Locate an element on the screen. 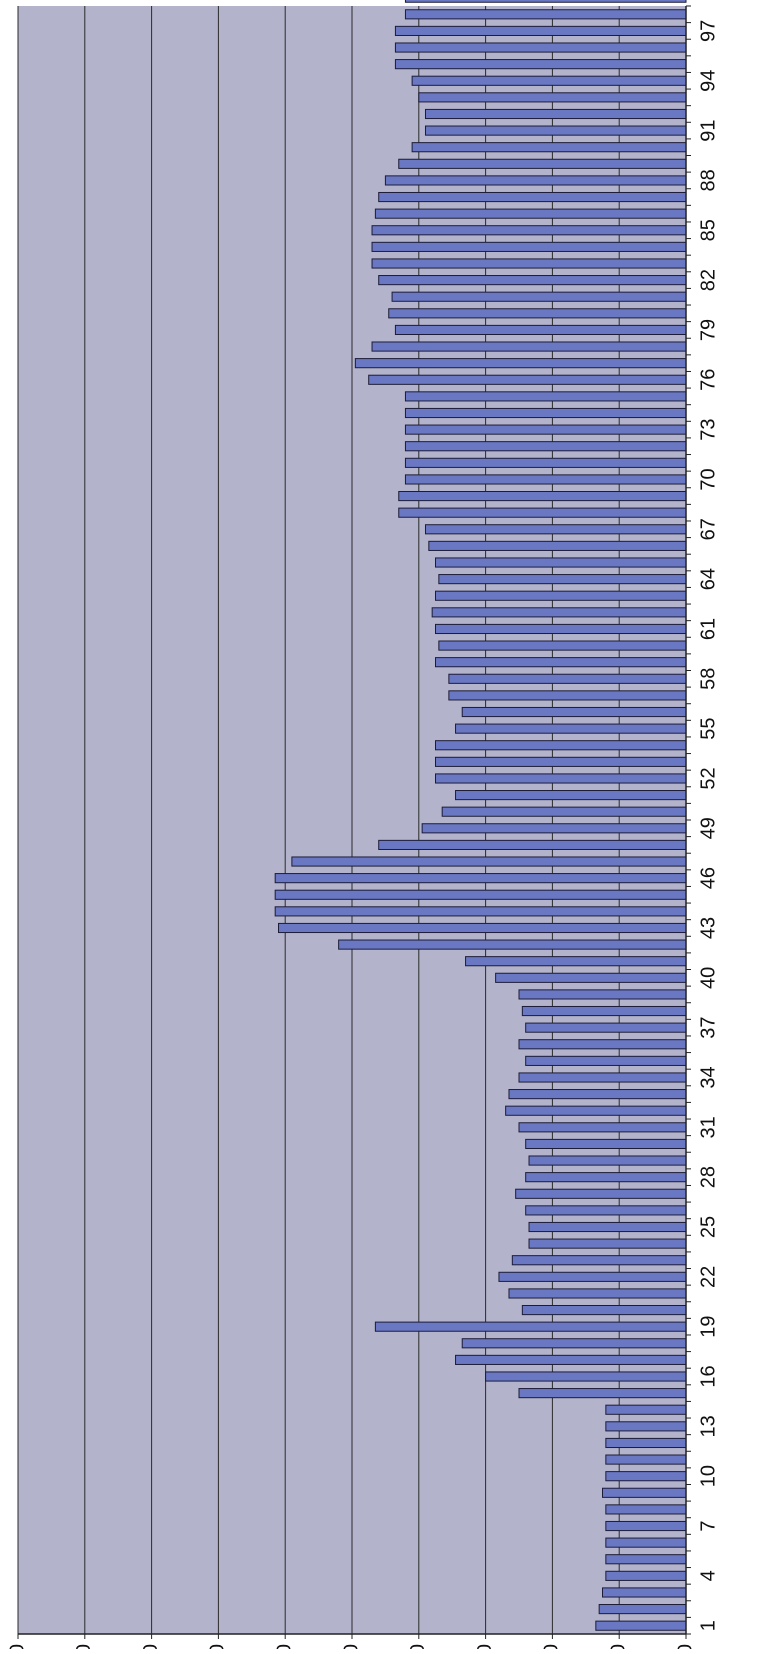  category-tick-label-10: 10 is located at coordinates (708, 1476).